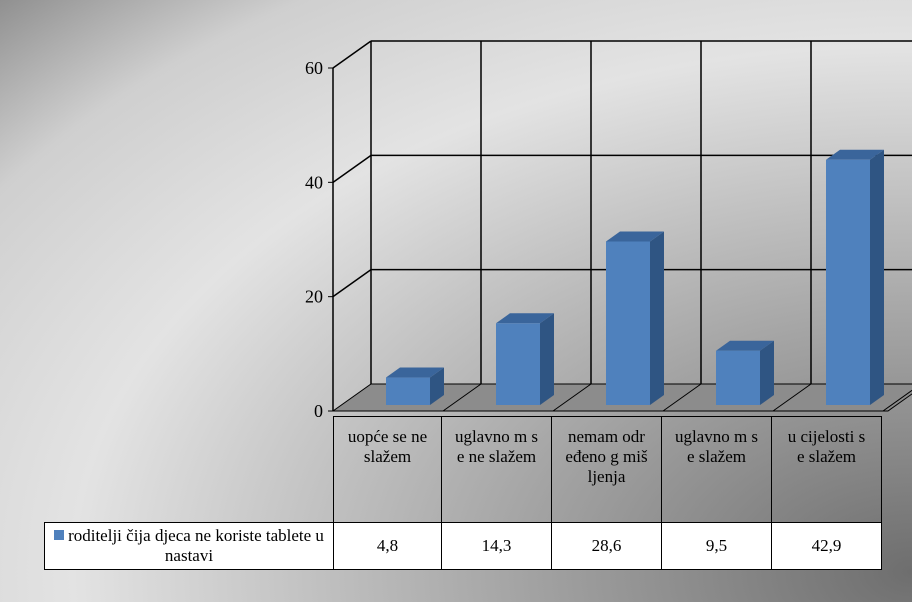 The image size is (912, 602). I want to click on category-label: uopće se ne slažem, so click(387, 469).